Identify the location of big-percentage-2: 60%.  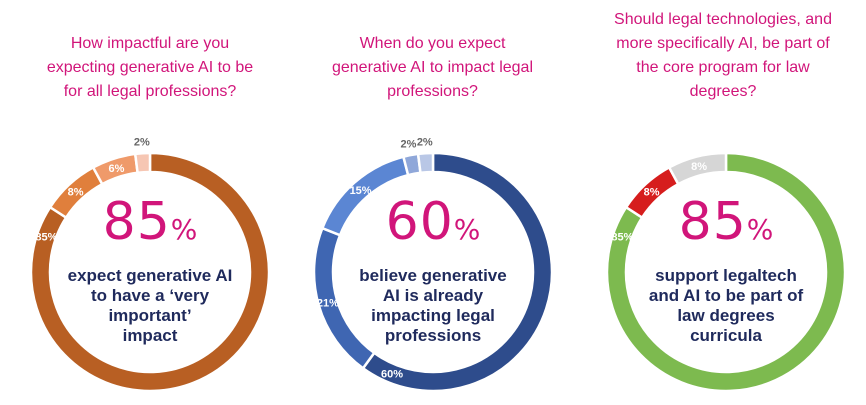
(433, 222).